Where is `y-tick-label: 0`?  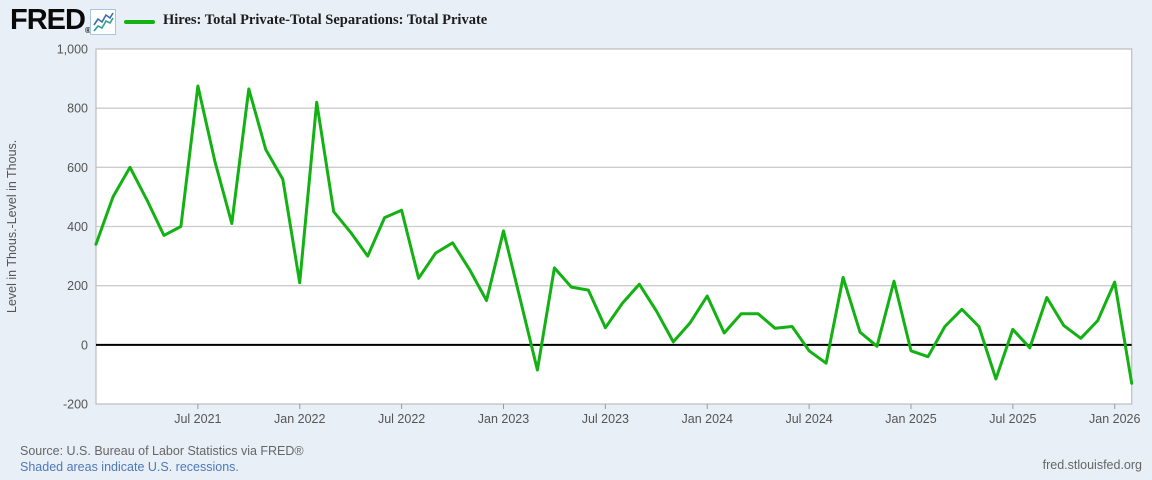 y-tick-label: 0 is located at coordinates (84, 345).